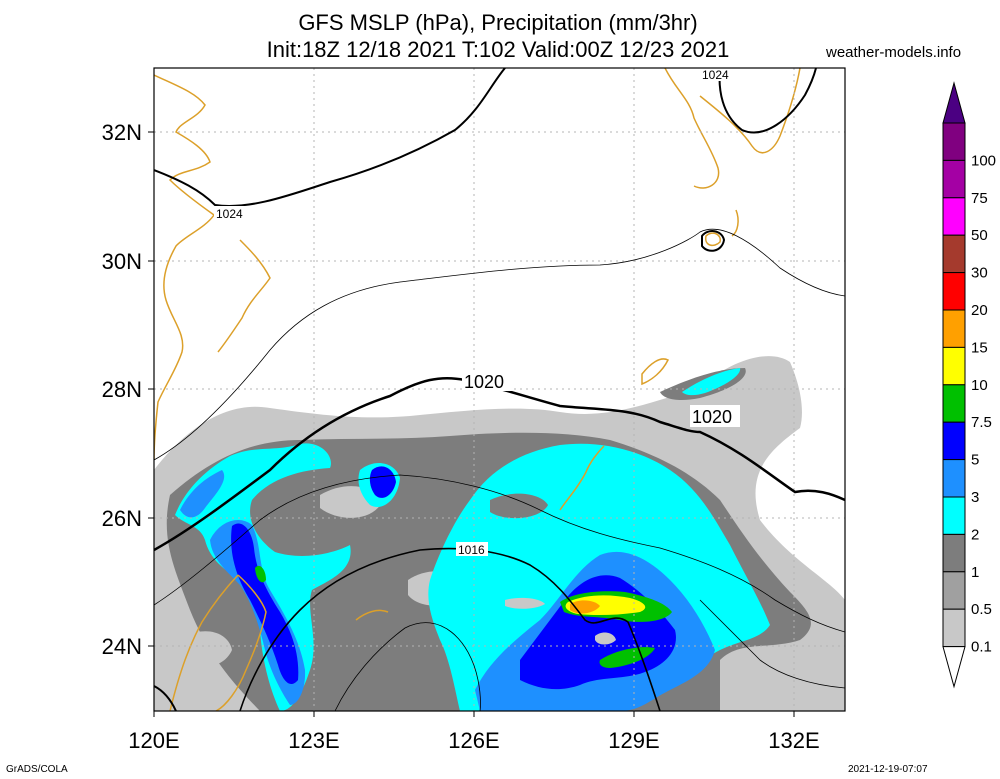 Image resolution: width=1000 pixels, height=779 pixels. I want to click on okinawa-coast, so click(582, 478).